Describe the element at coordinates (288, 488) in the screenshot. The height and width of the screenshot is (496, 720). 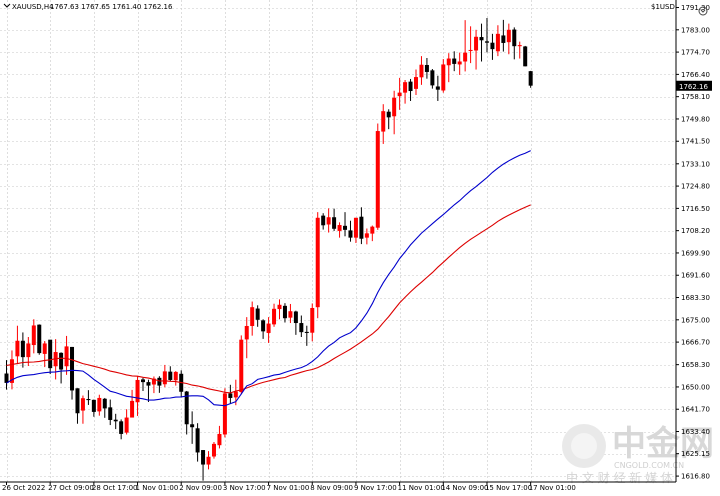
I see `x-tick-label: 7 Nov 01:00` at that location.